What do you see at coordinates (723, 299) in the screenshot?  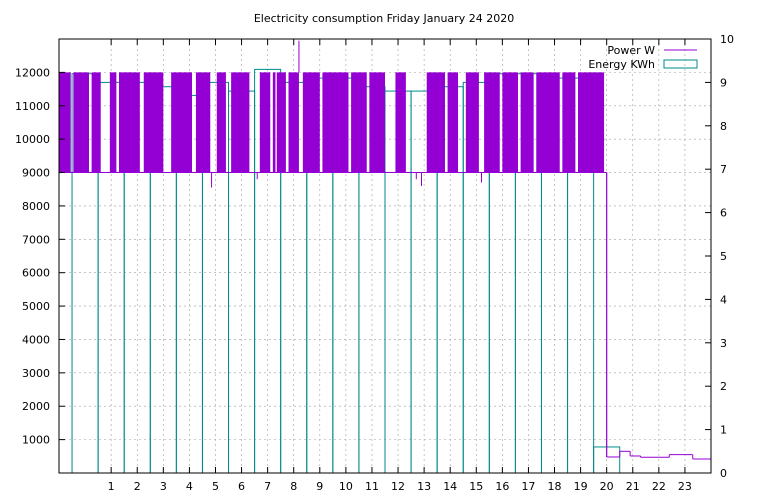 I see `y-right-tick-label: 4` at bounding box center [723, 299].